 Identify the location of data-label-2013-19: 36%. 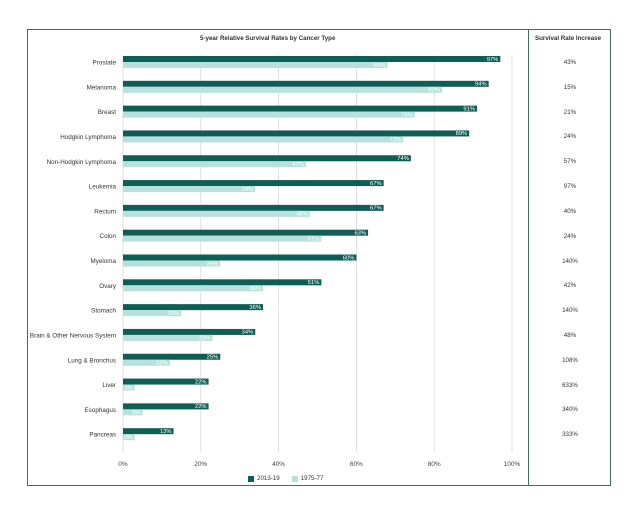
(255, 308).